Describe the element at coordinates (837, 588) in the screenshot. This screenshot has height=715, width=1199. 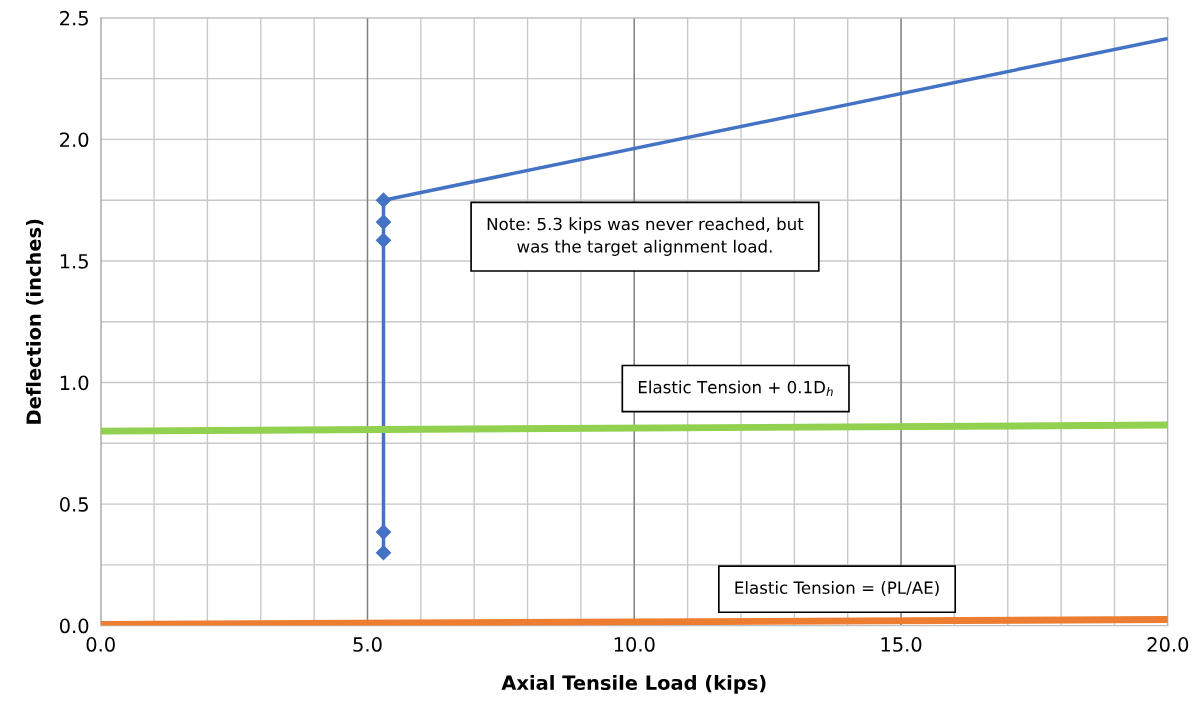
I see `annotation: Elastic Tension = (PL/AE)` at that location.